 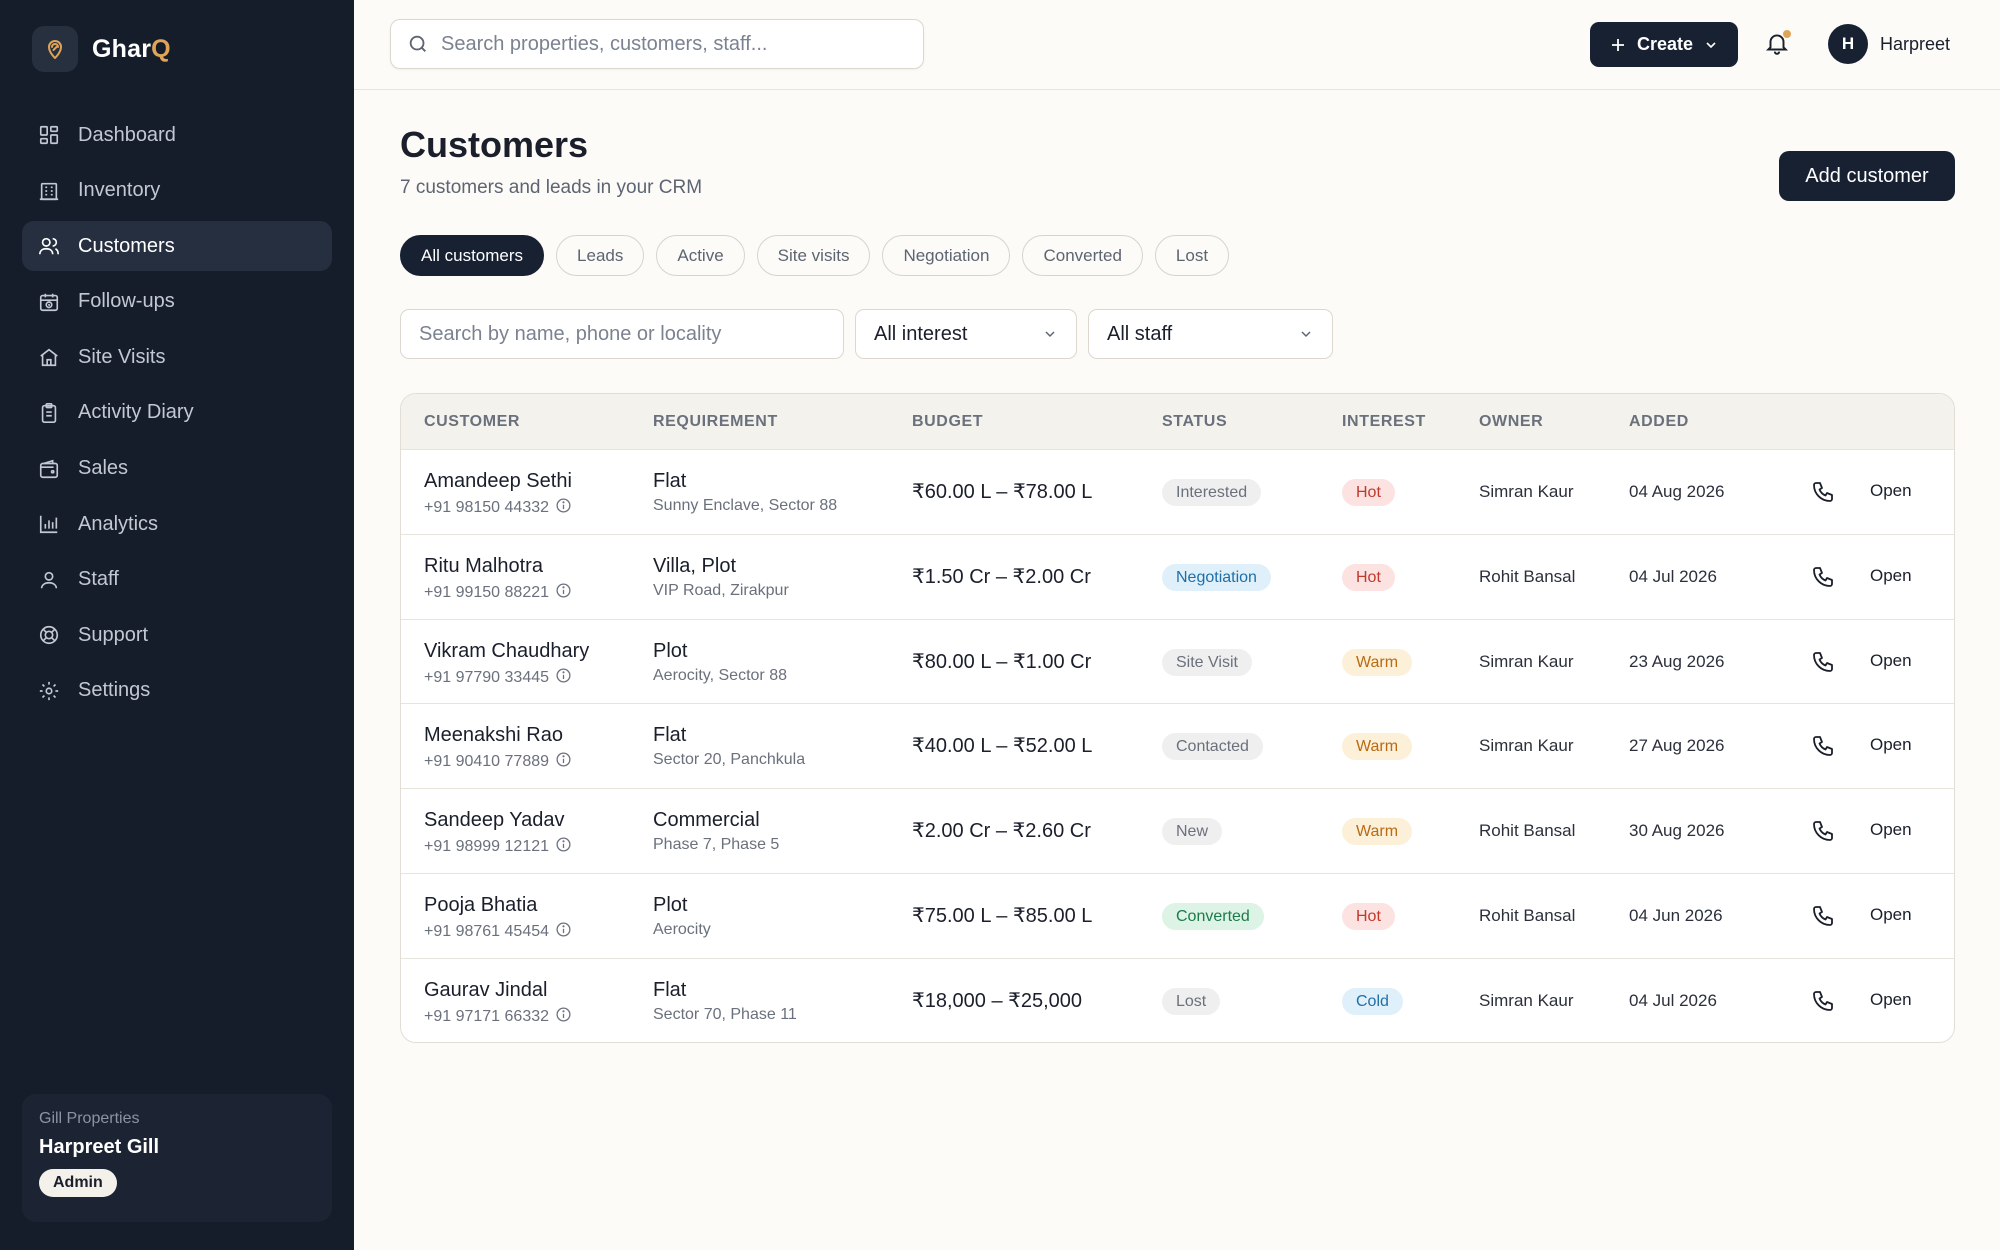 What do you see at coordinates (483, 565) in the screenshot?
I see `customer-name: Ritu Malhotra` at bounding box center [483, 565].